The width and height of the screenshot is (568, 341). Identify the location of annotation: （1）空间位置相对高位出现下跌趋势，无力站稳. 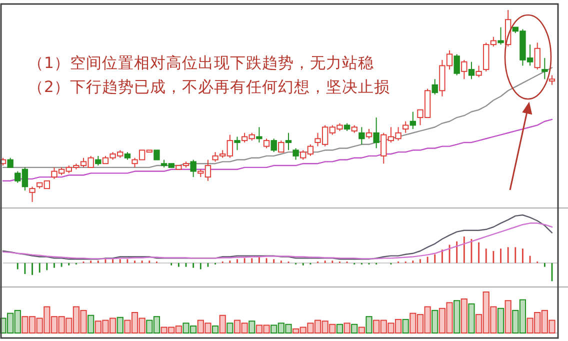
(201, 63).